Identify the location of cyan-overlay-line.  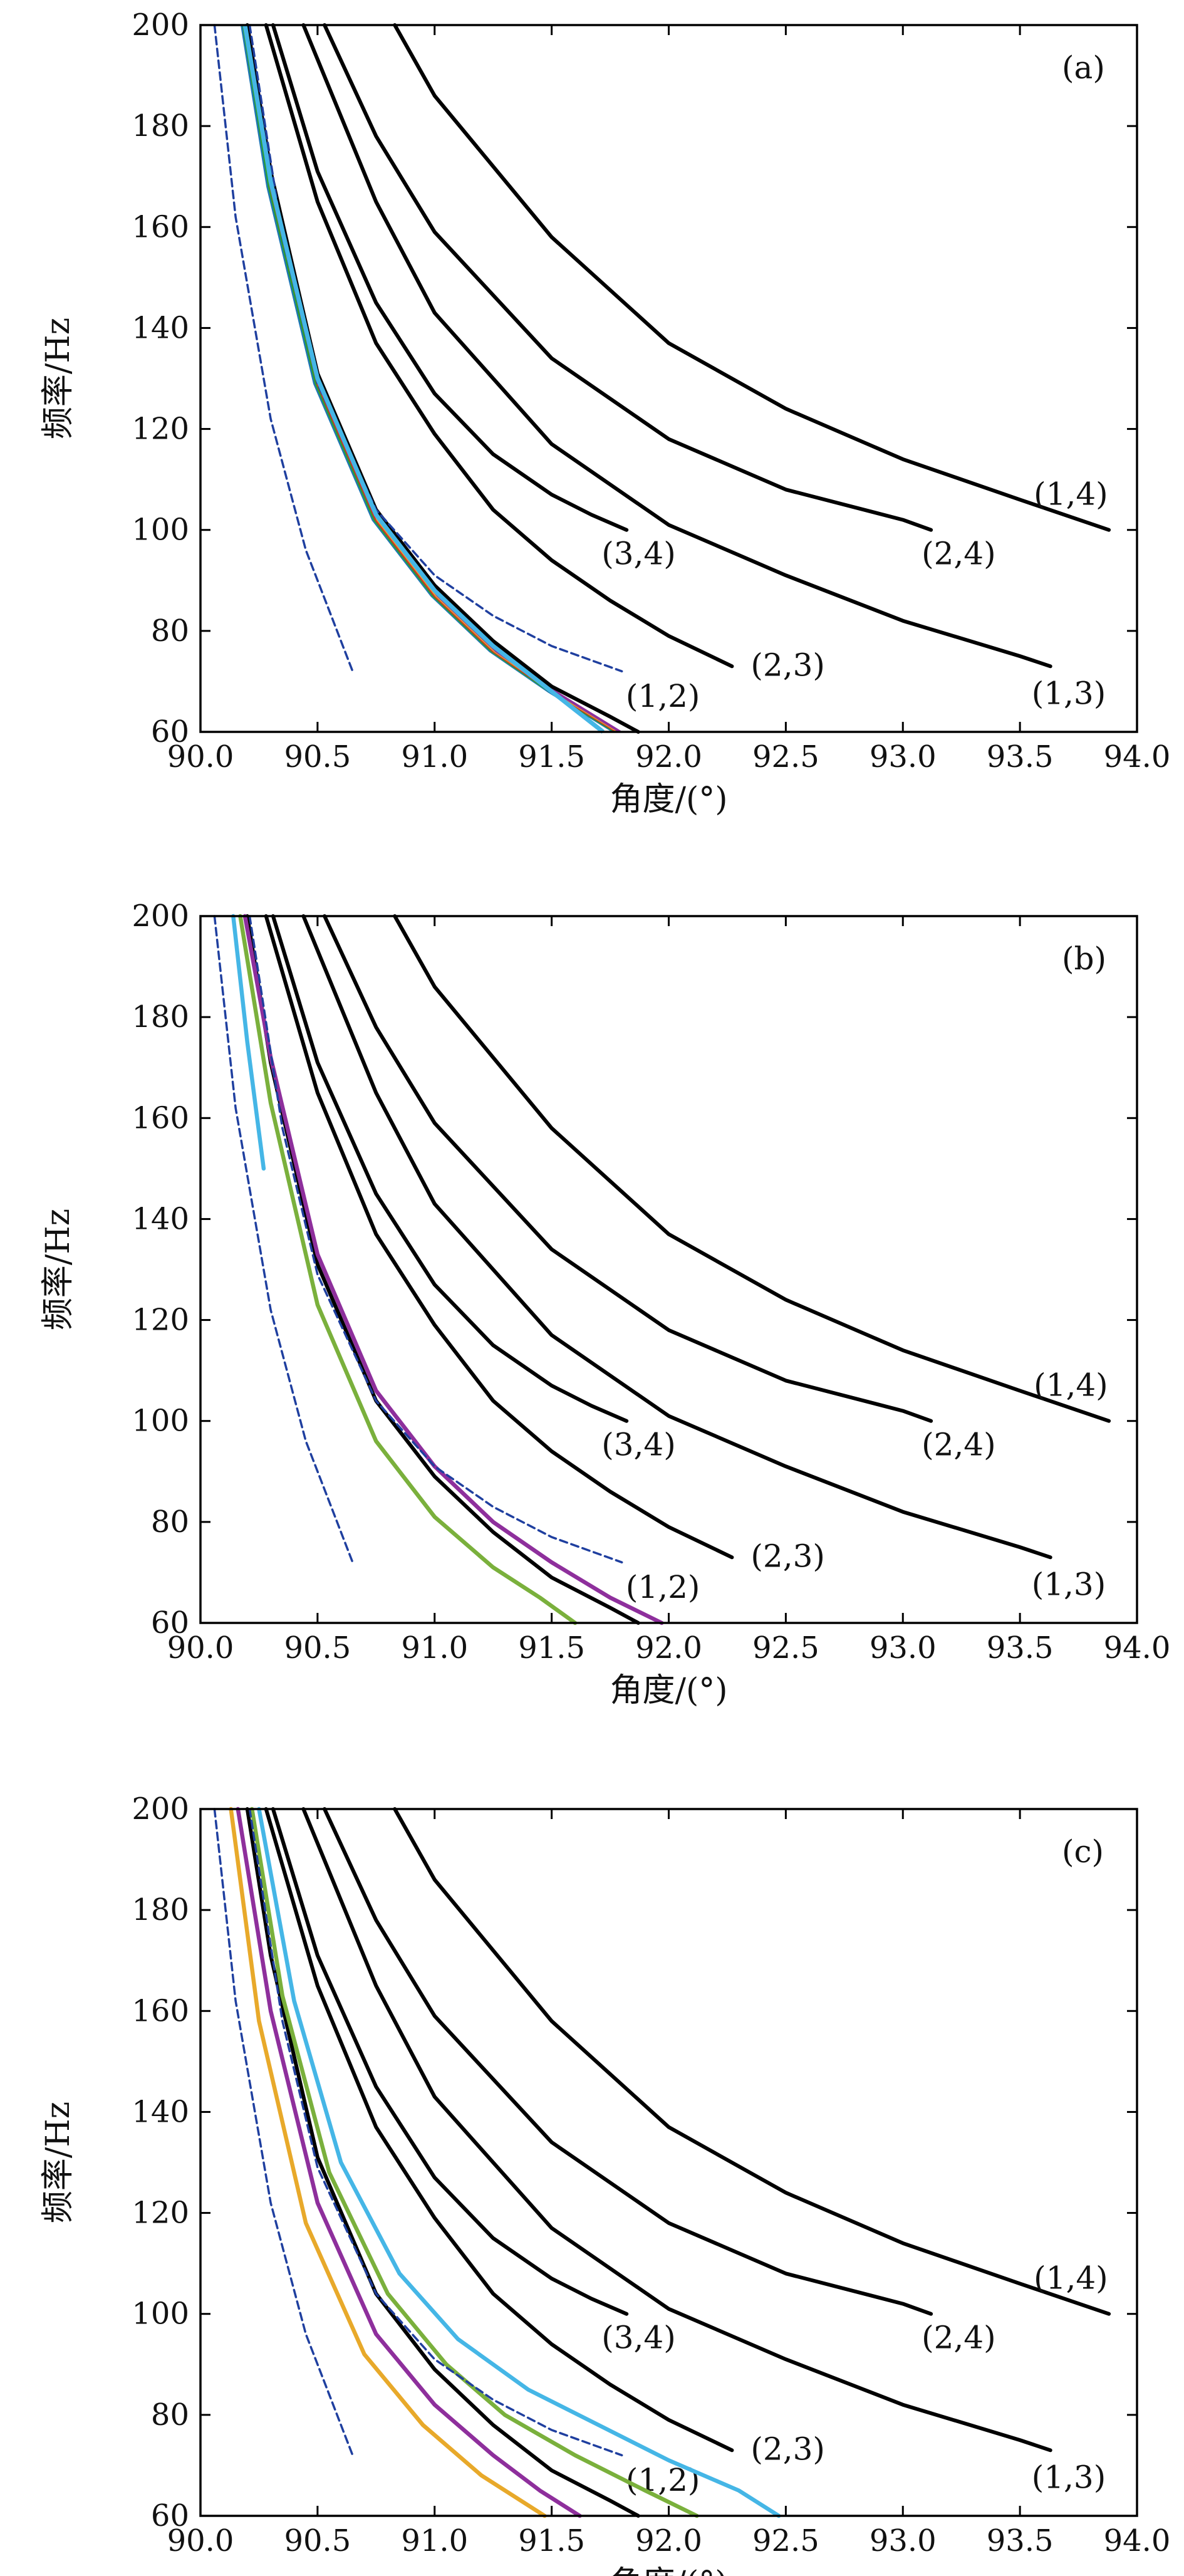
(423, 379).